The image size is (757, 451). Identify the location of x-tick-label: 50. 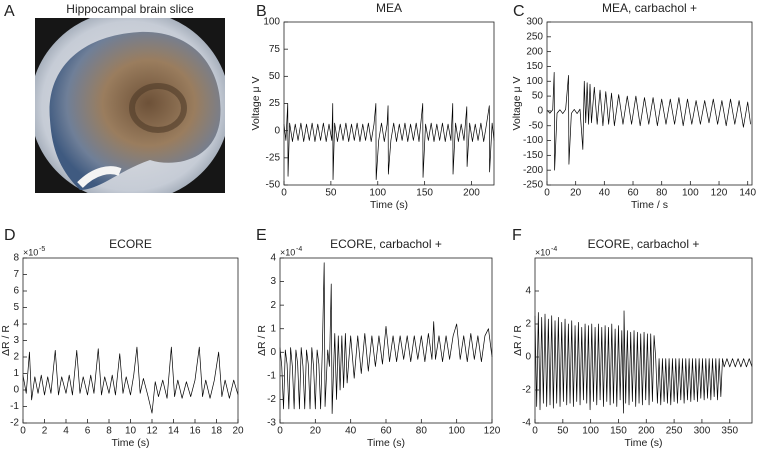
(563, 431).